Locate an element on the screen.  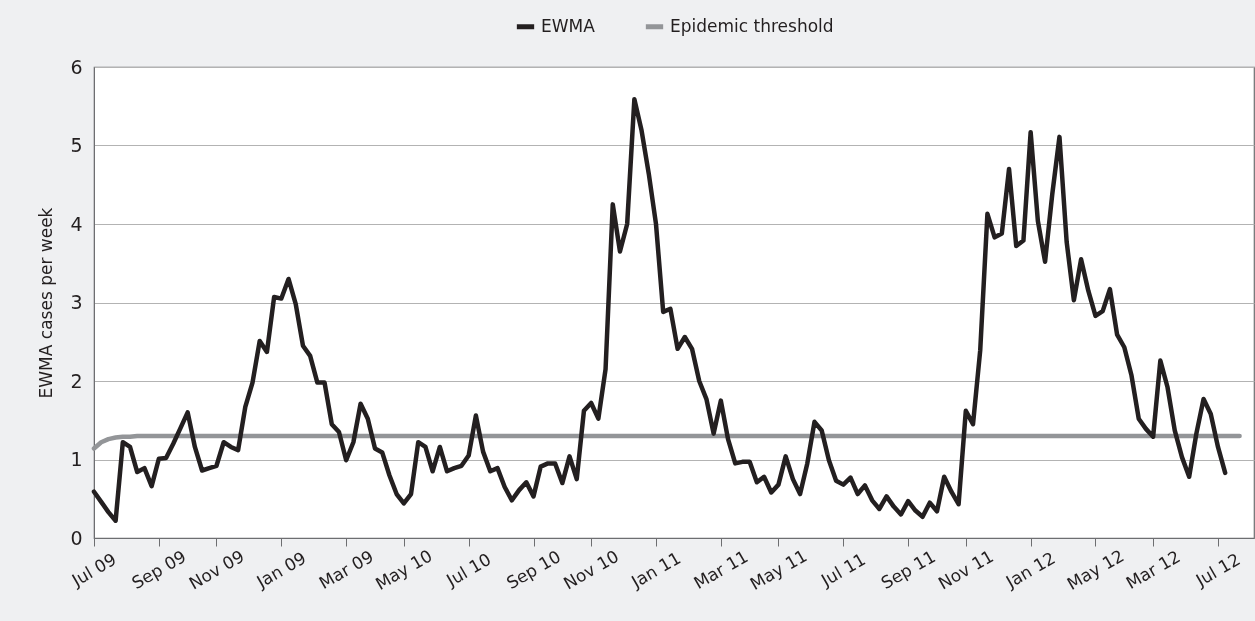
y-tick-label: 5 is located at coordinates (76, 145).